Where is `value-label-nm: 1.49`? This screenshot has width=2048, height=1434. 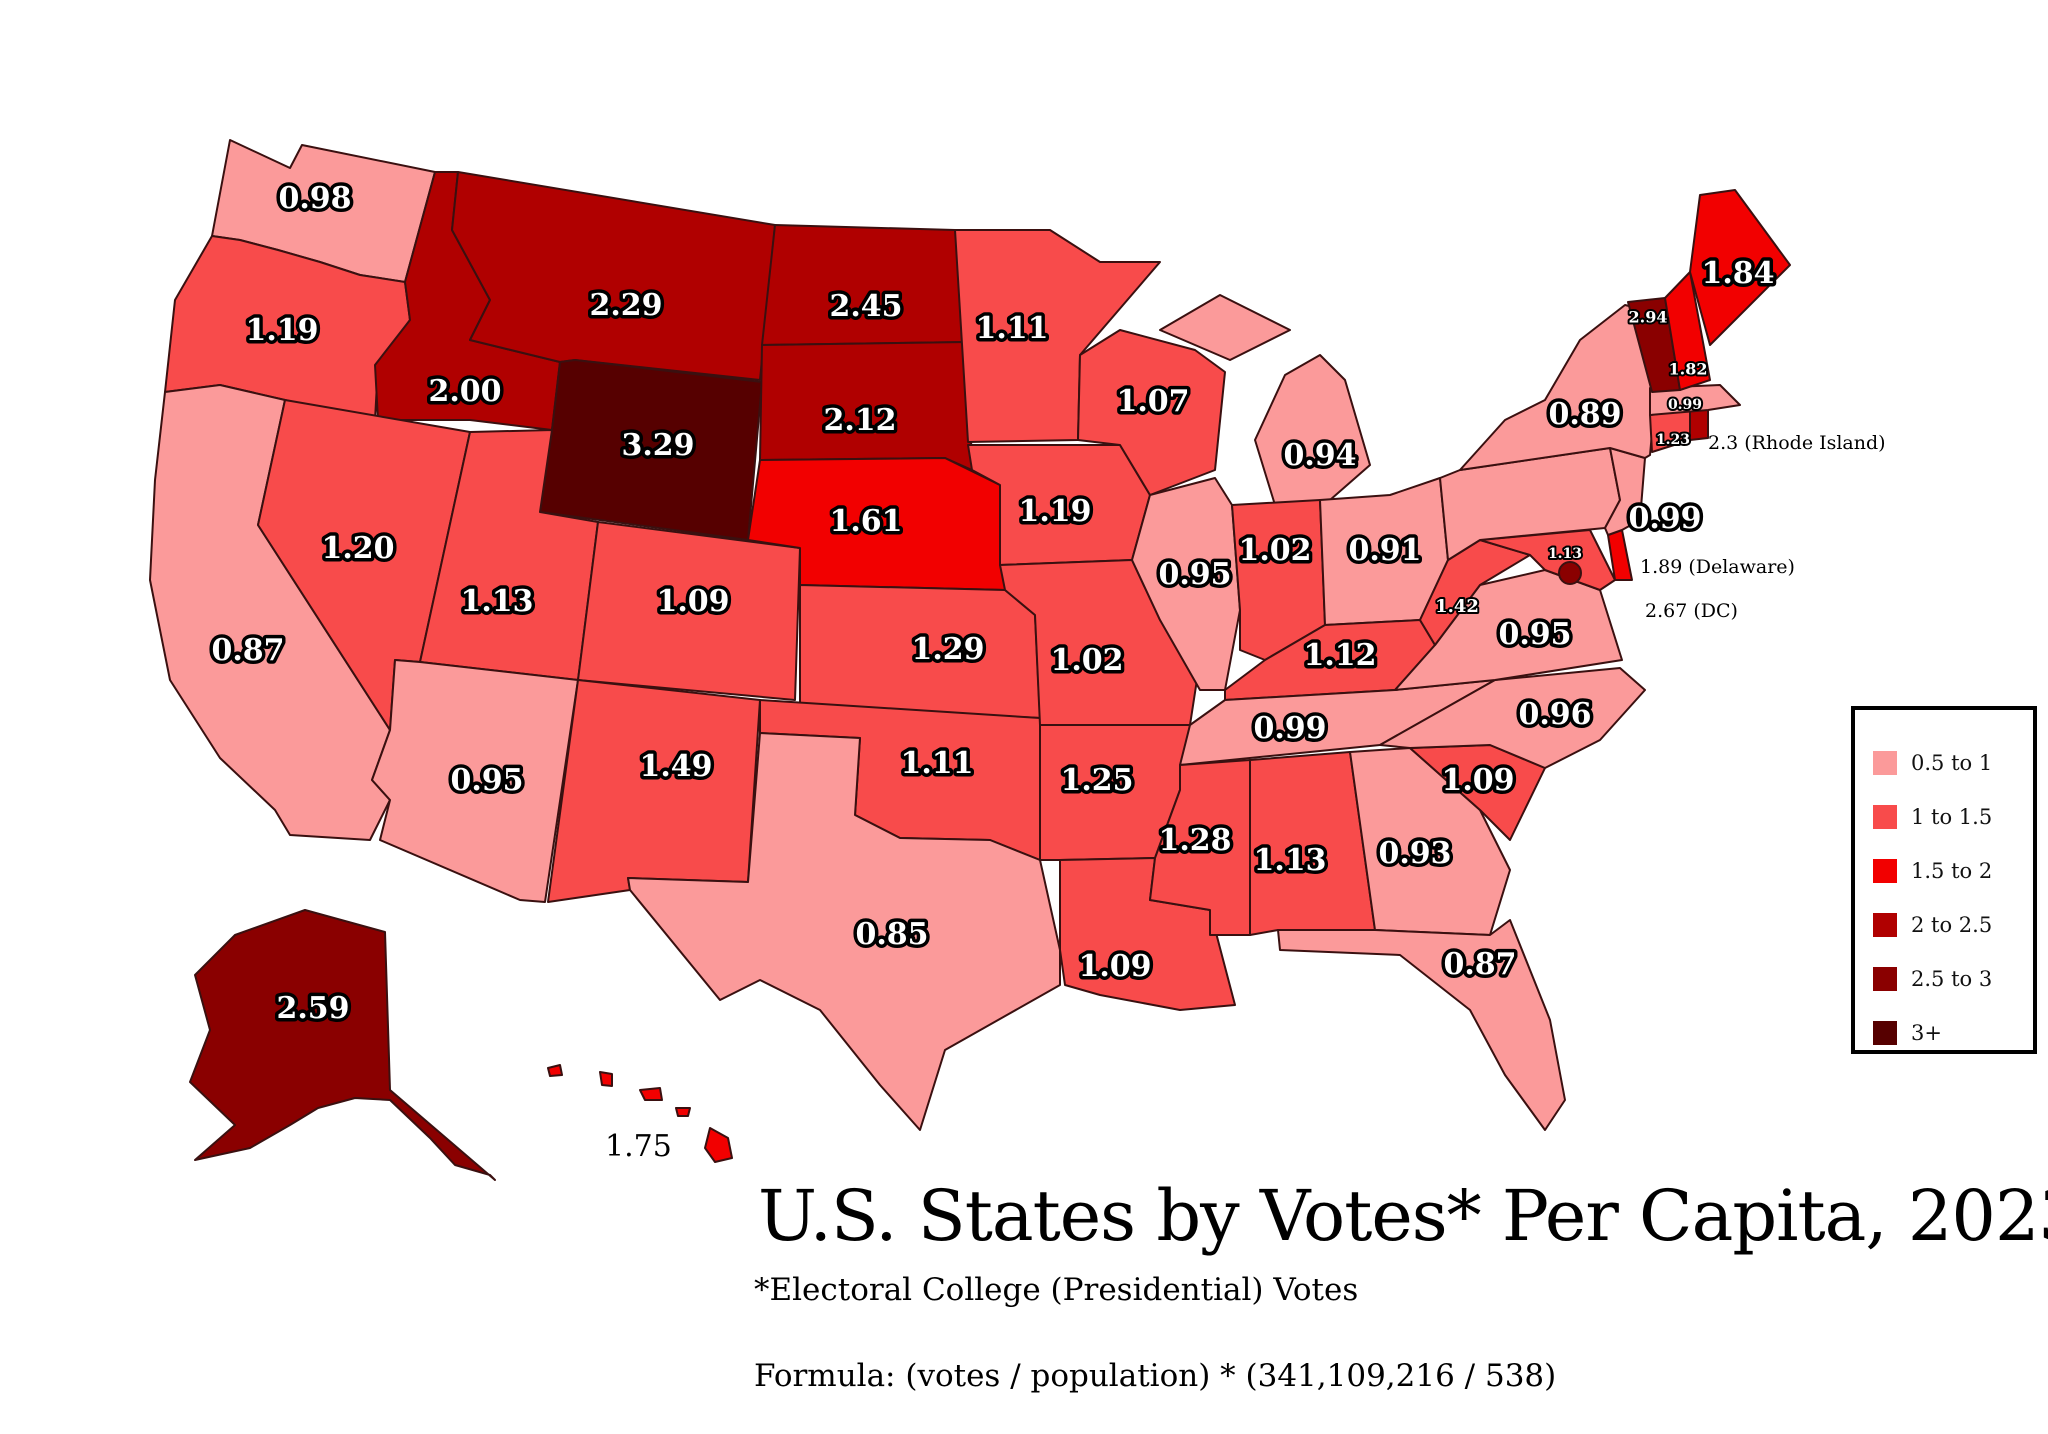
value-label-nm: 1.49 is located at coordinates (675, 766).